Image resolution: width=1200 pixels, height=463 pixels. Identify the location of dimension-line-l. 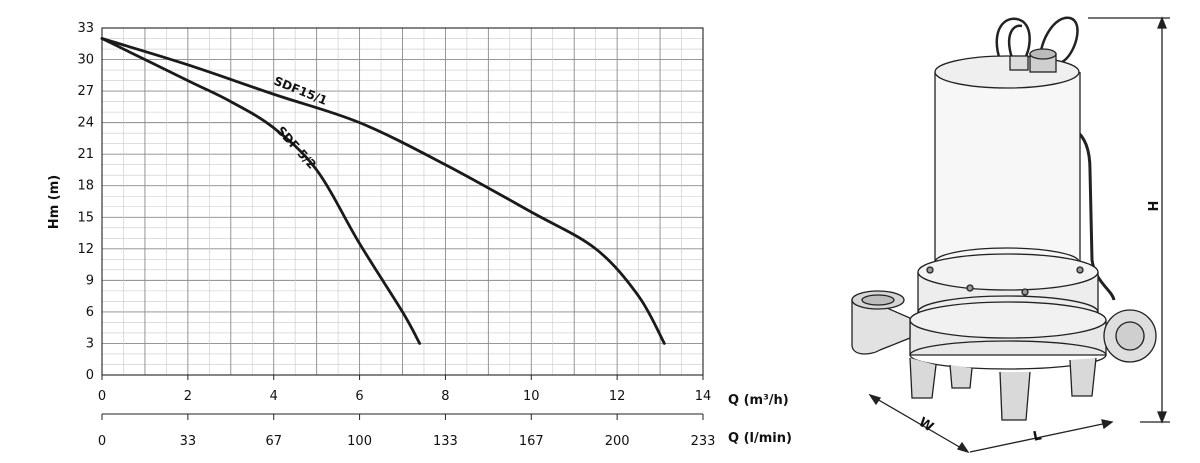
(1041, 437).